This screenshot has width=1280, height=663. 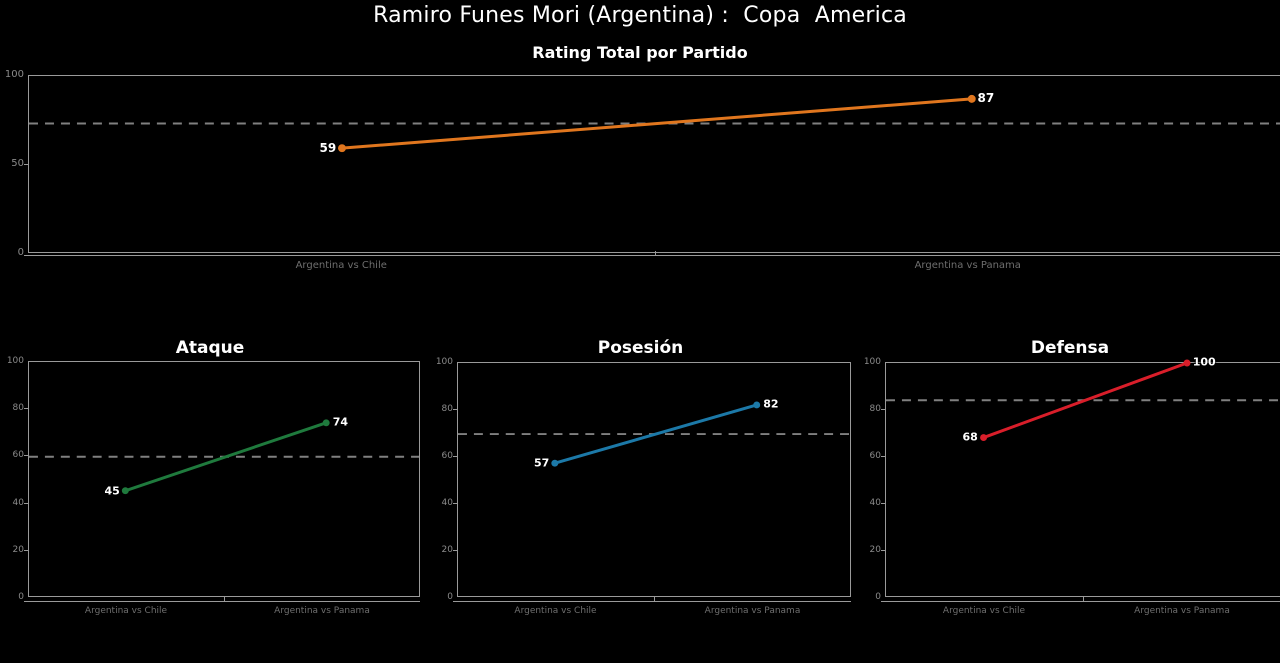 I want to click on data-point-label: 74, so click(x=340, y=422).